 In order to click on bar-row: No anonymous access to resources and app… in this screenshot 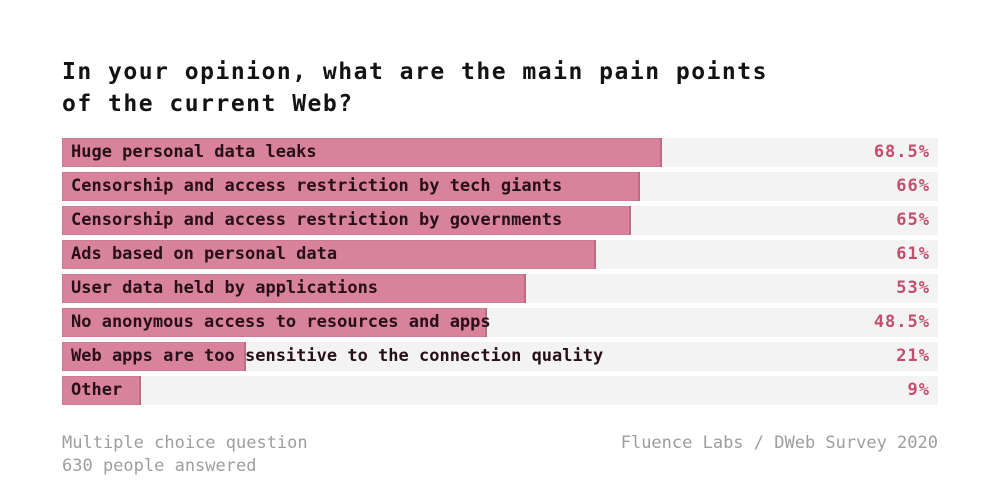, I will do `click(500, 322)`.